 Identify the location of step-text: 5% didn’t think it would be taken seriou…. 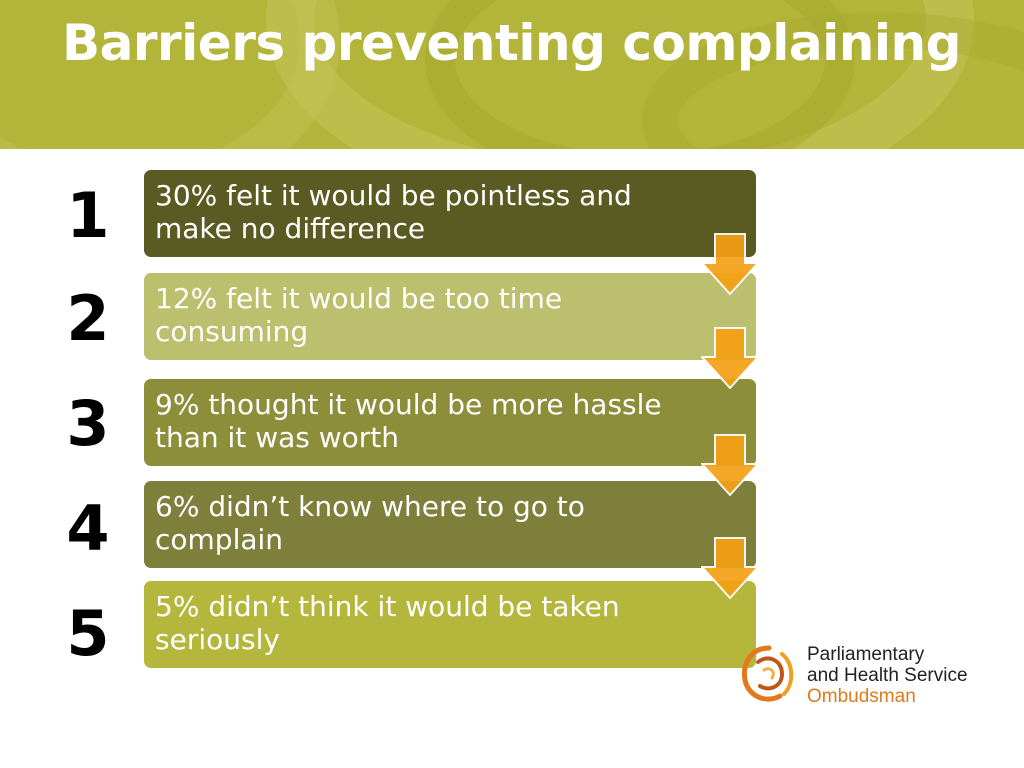
(387, 623).